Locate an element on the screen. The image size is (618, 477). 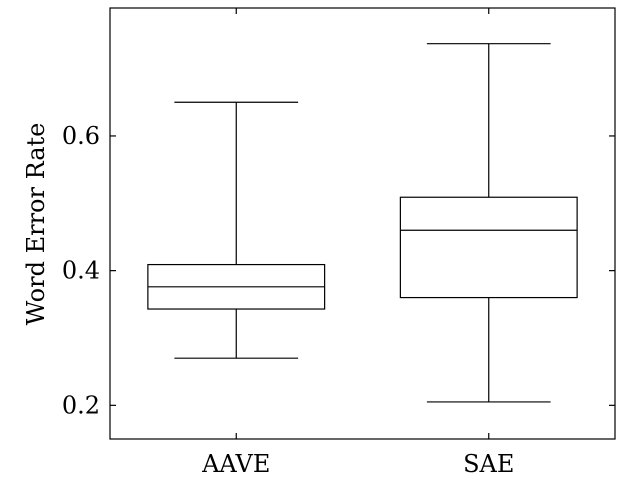
x-tick-label: SAE is located at coordinates (488, 463).